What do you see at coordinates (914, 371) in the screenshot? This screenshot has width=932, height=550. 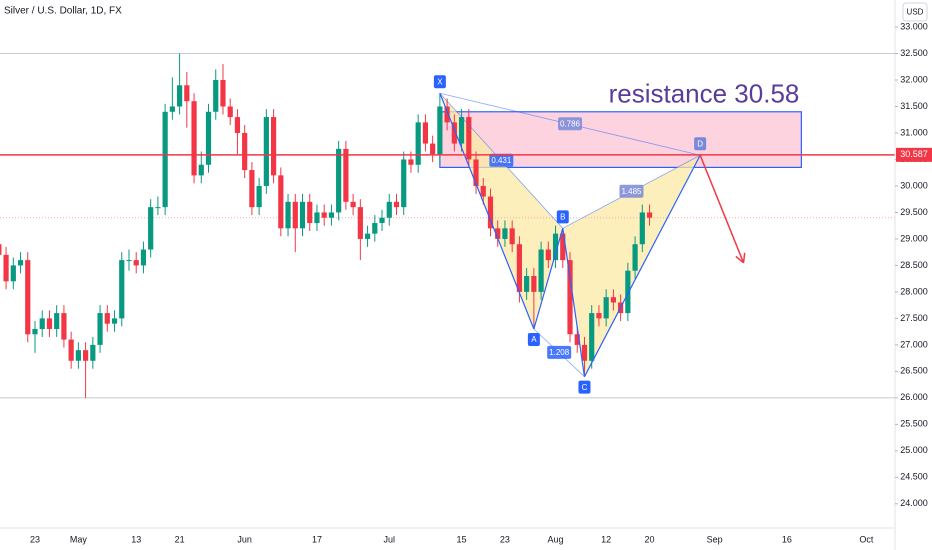 I see `y-tick-label: 26.500` at bounding box center [914, 371].